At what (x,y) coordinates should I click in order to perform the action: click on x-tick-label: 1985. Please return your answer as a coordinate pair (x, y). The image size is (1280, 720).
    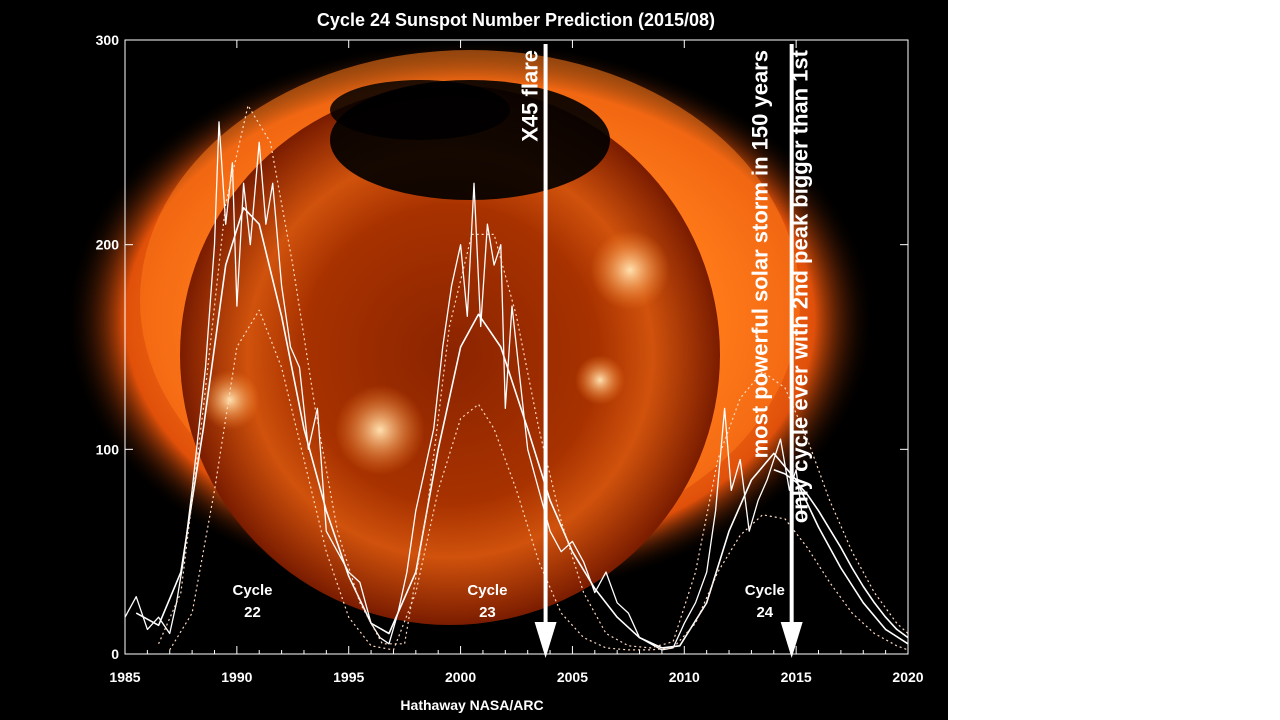
    Looking at the image, I should click on (124, 677).